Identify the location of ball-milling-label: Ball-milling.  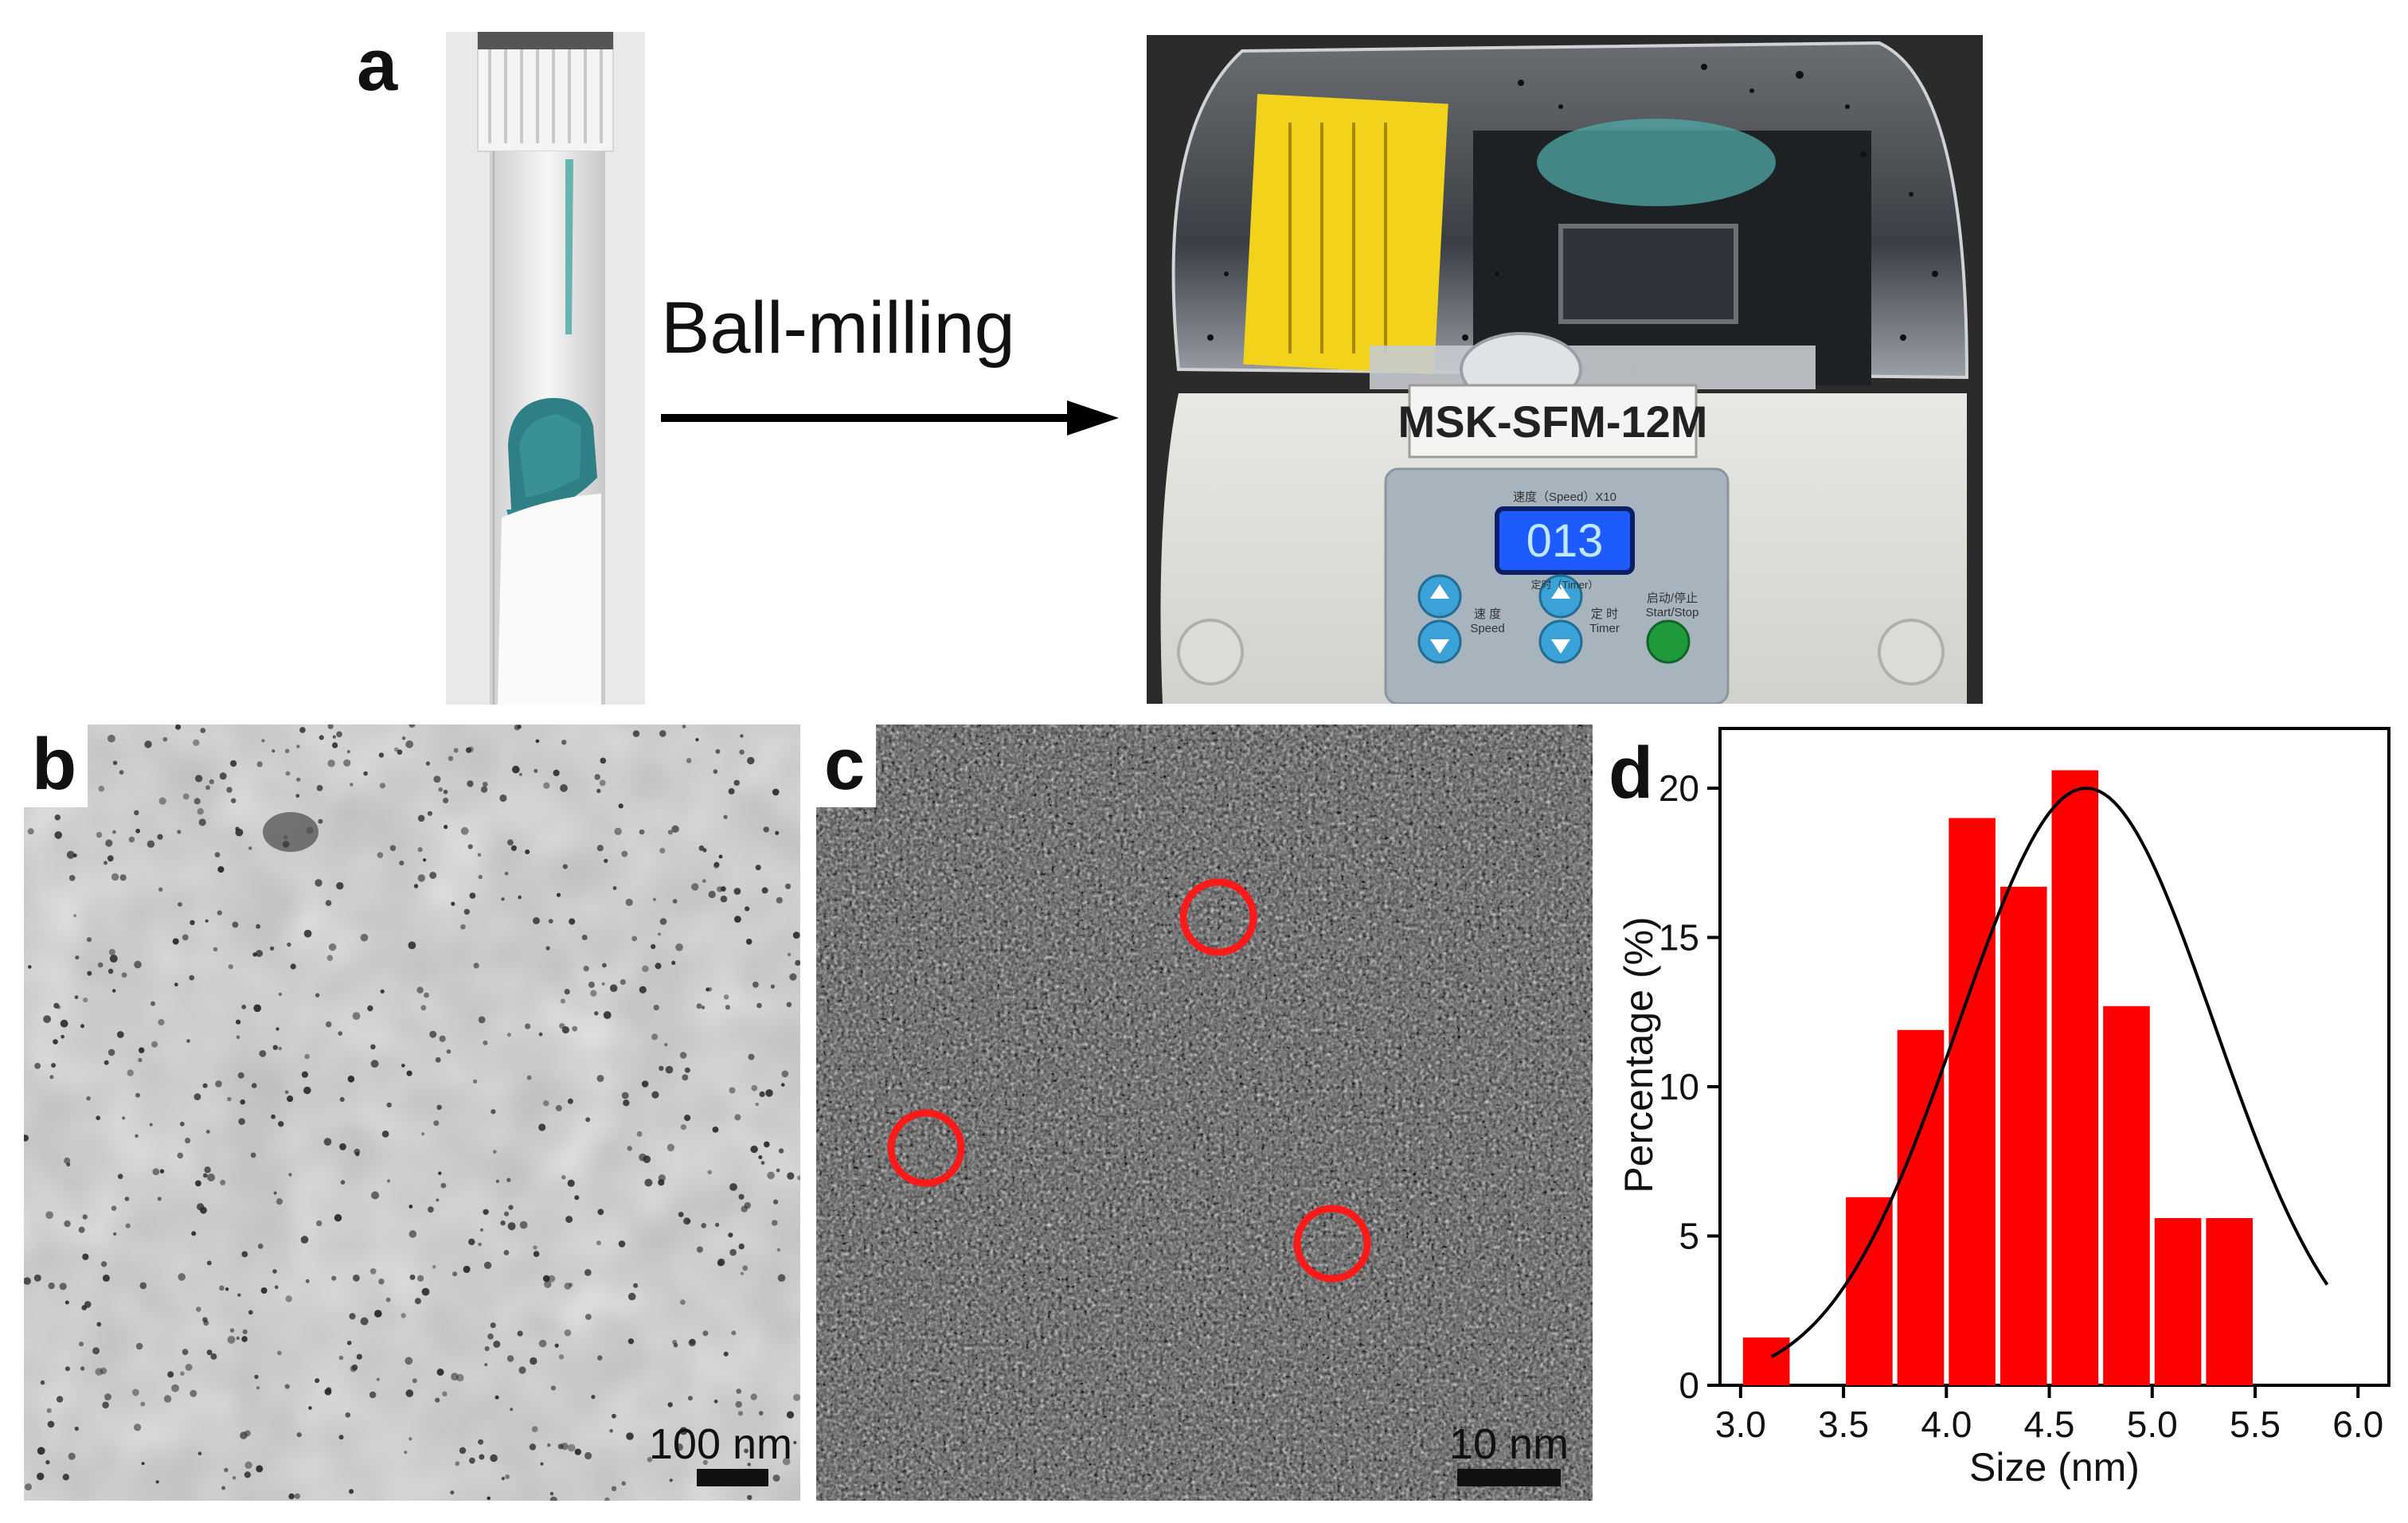
(838, 328).